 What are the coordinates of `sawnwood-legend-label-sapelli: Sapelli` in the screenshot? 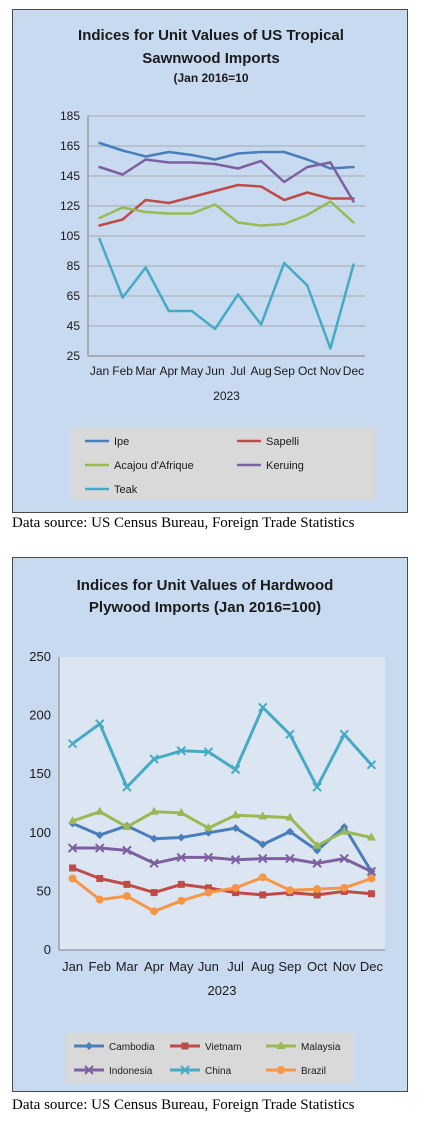 It's located at (282, 442).